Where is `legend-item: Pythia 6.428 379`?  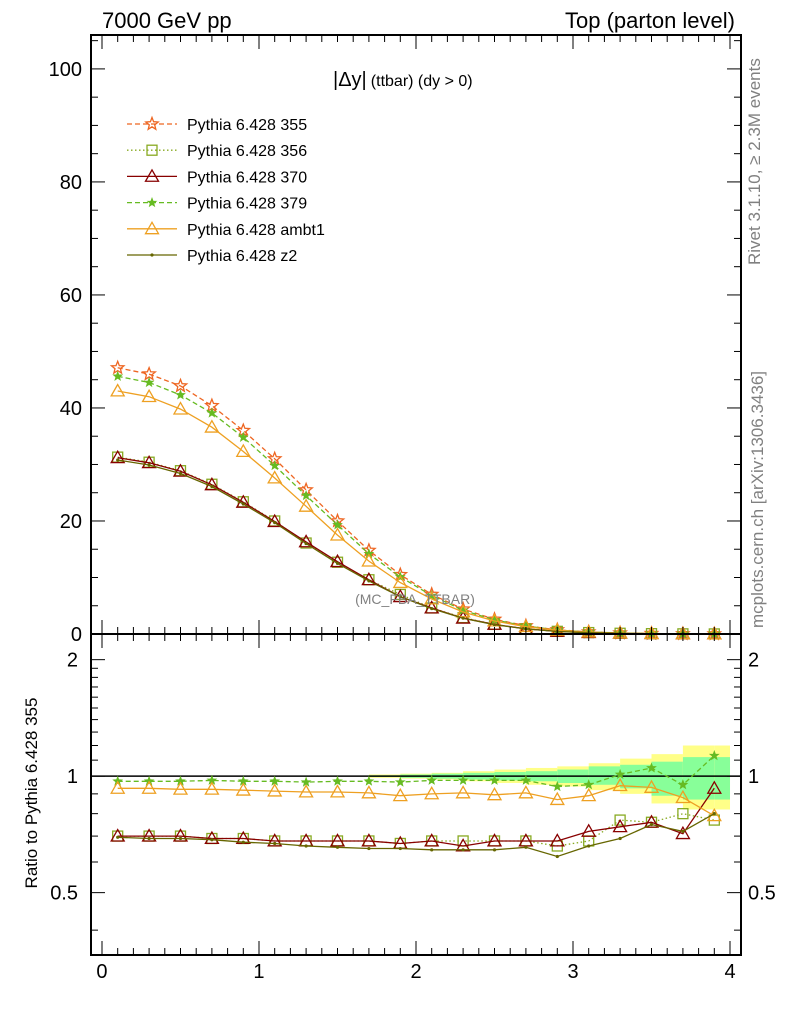
legend-item: Pythia 6.428 379 is located at coordinates (217, 204).